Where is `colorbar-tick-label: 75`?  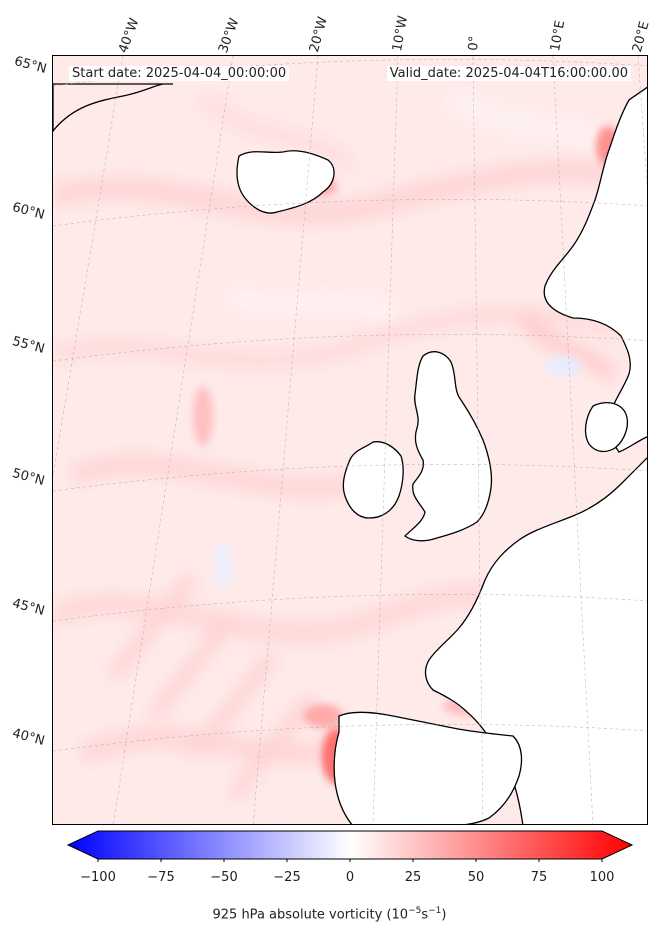
colorbar-tick-label: 75 is located at coordinates (539, 877).